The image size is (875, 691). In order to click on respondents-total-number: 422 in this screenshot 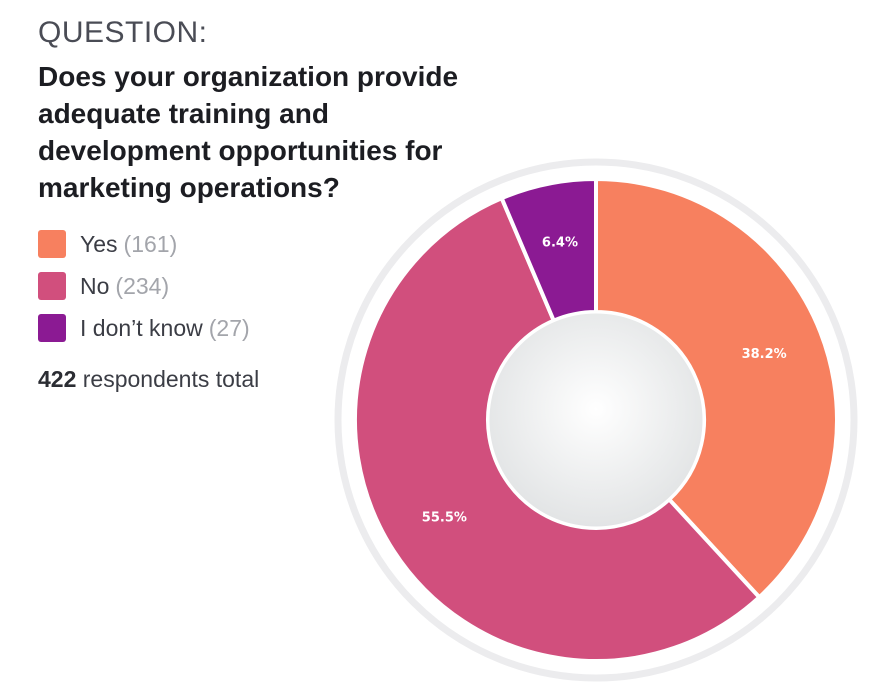, I will do `click(57, 379)`.